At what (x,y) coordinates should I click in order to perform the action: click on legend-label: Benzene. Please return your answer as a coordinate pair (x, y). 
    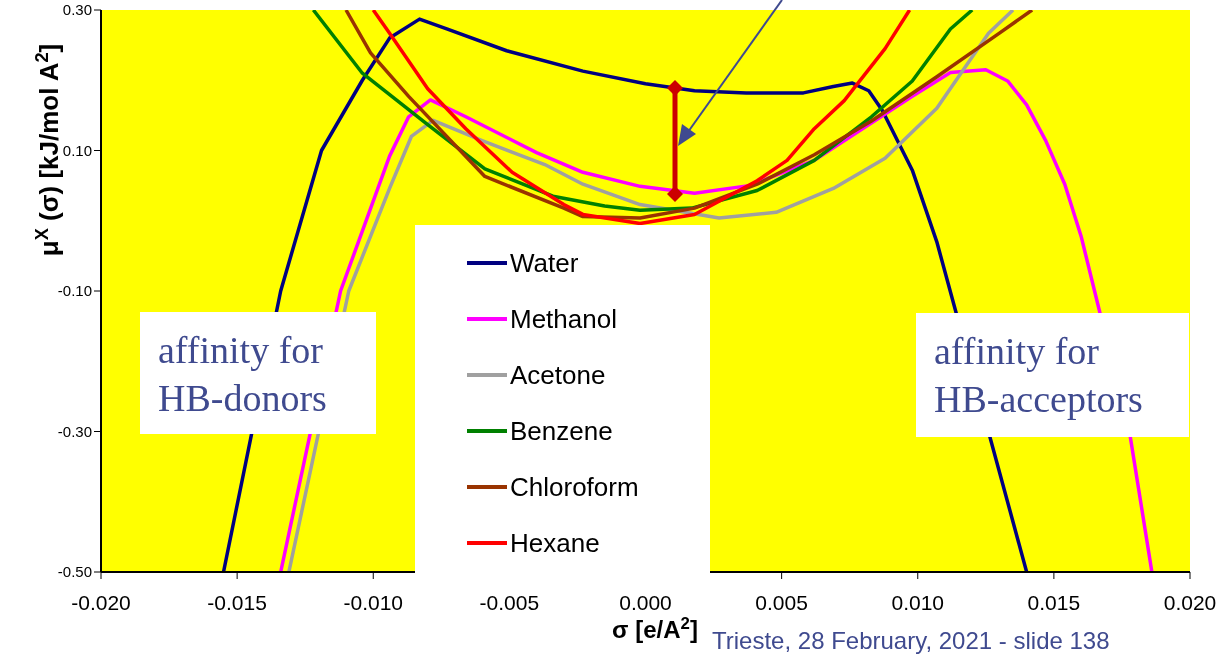
    Looking at the image, I should click on (561, 431).